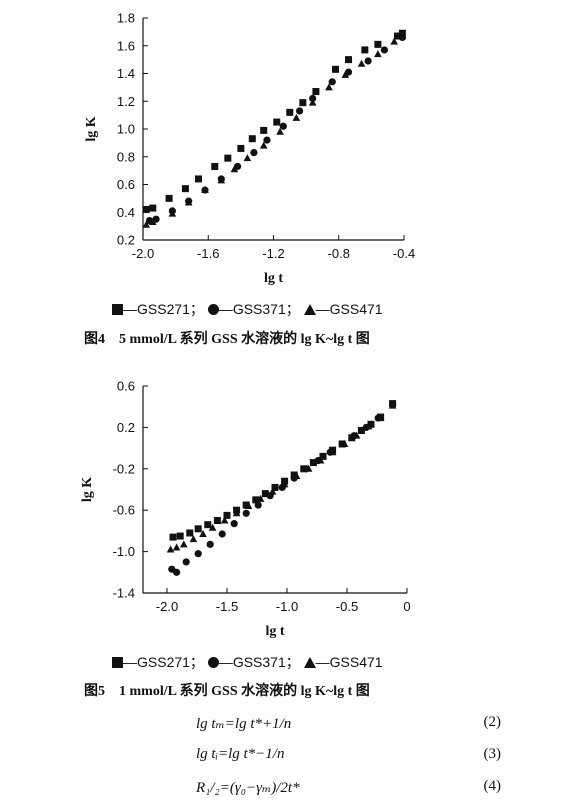 The image size is (581, 809). I want to click on y-tick-label: 1.6, so click(126, 45).